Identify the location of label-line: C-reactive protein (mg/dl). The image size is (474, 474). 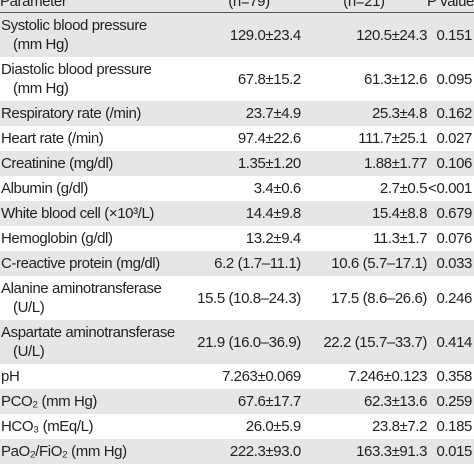
(80, 263).